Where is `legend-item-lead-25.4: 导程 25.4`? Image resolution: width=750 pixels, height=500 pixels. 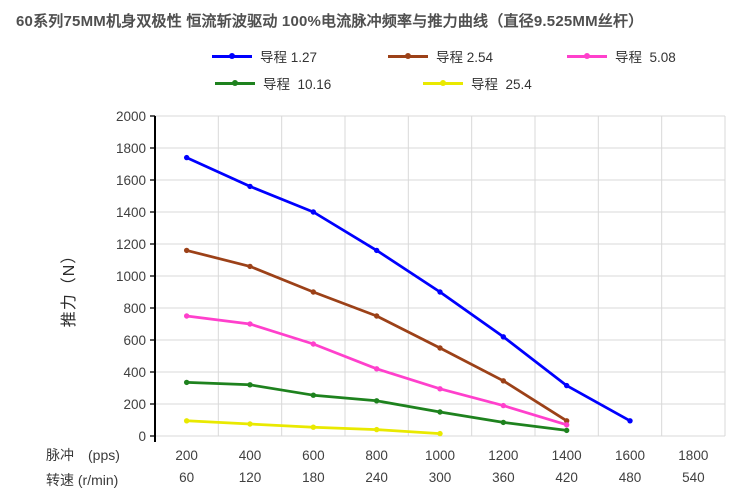
legend-item-lead-25.4: 导程 25.4 is located at coordinates (477, 84).